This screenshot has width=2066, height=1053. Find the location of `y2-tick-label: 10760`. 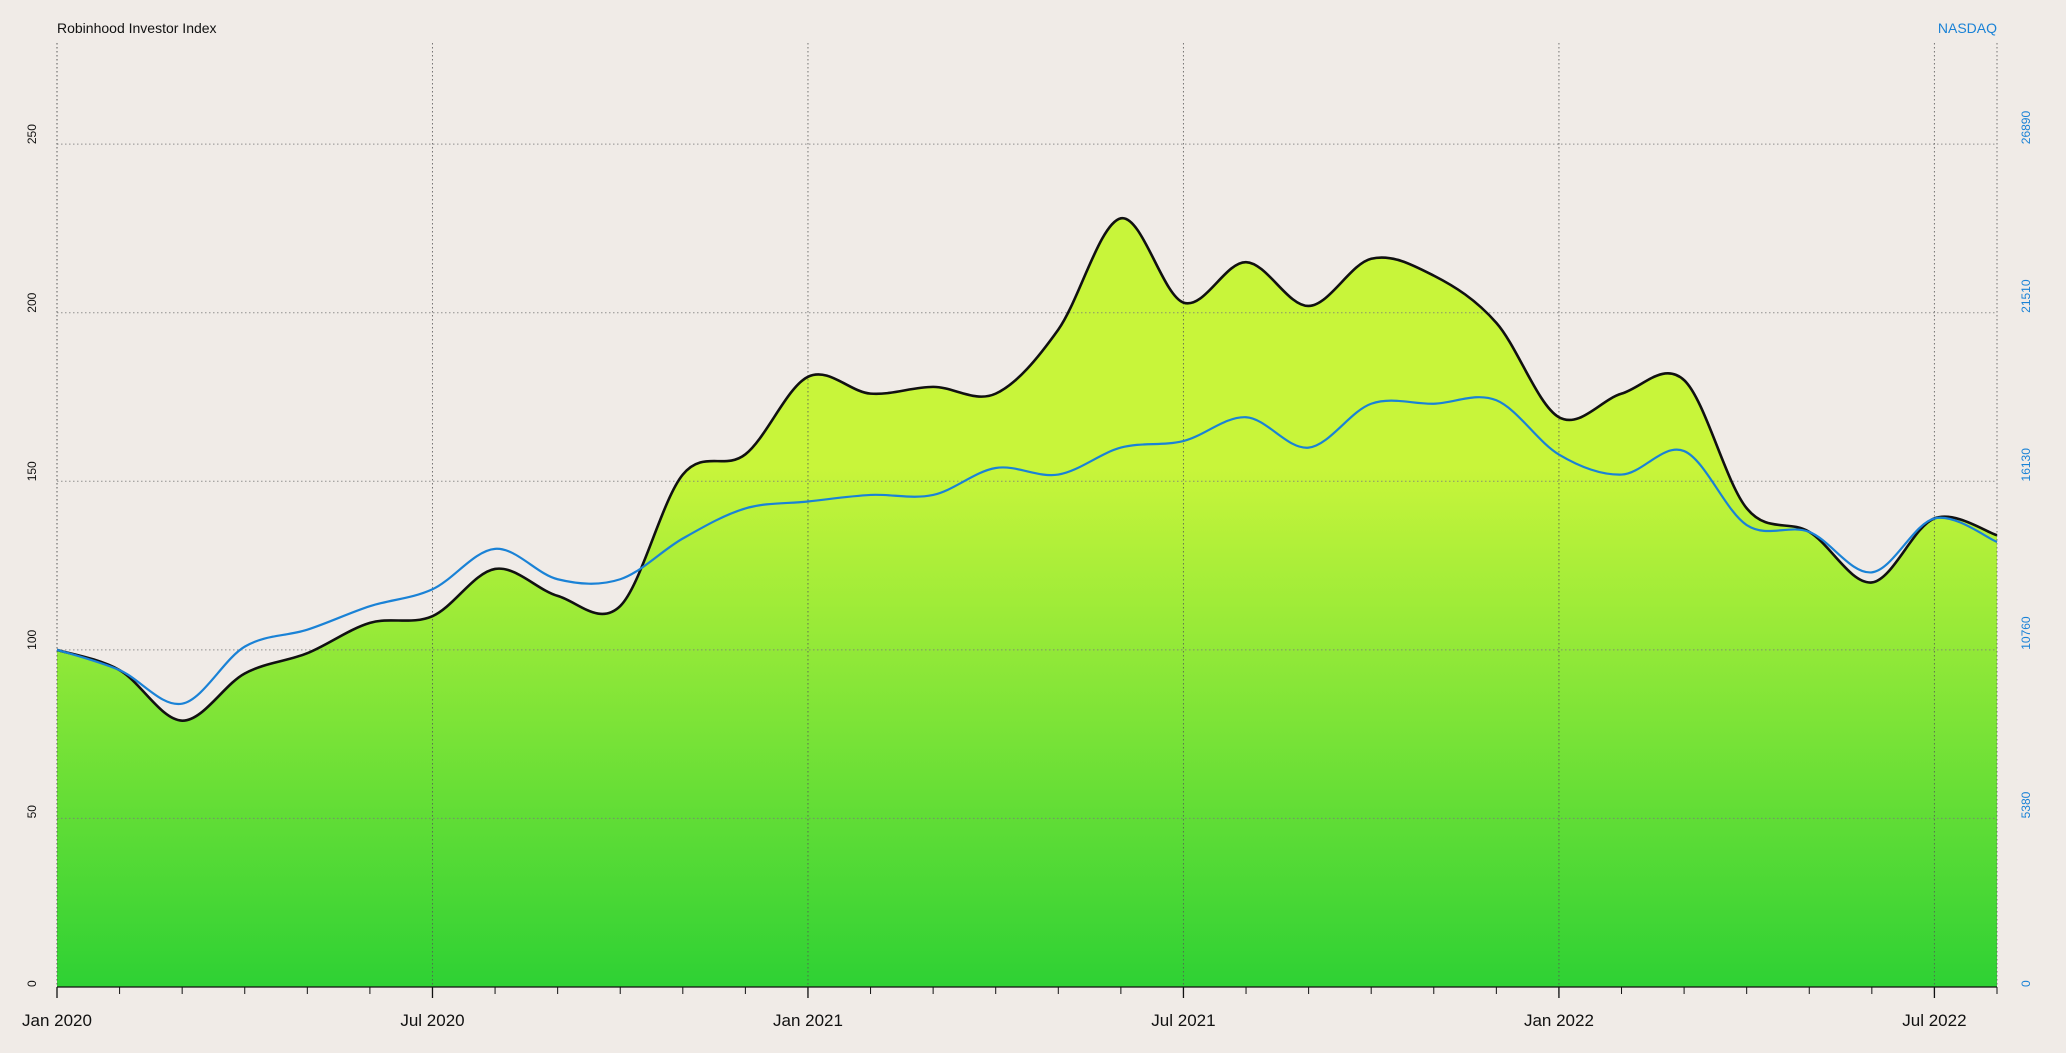

y2-tick-label: 10760 is located at coordinates (2026, 633).